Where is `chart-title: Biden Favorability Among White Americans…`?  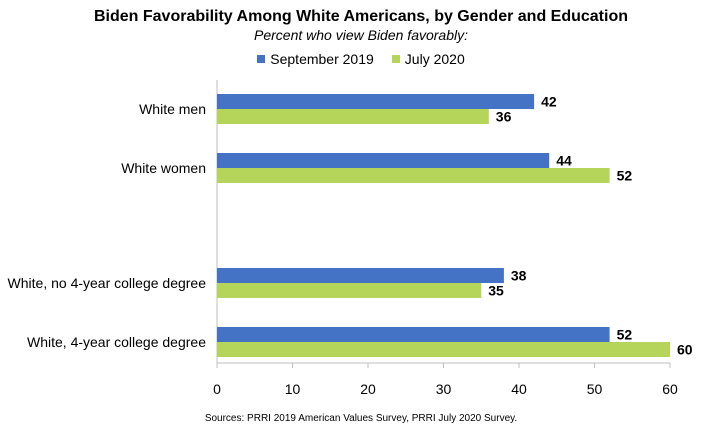 chart-title: Biden Favorability Among White Americans… is located at coordinates (360, 16).